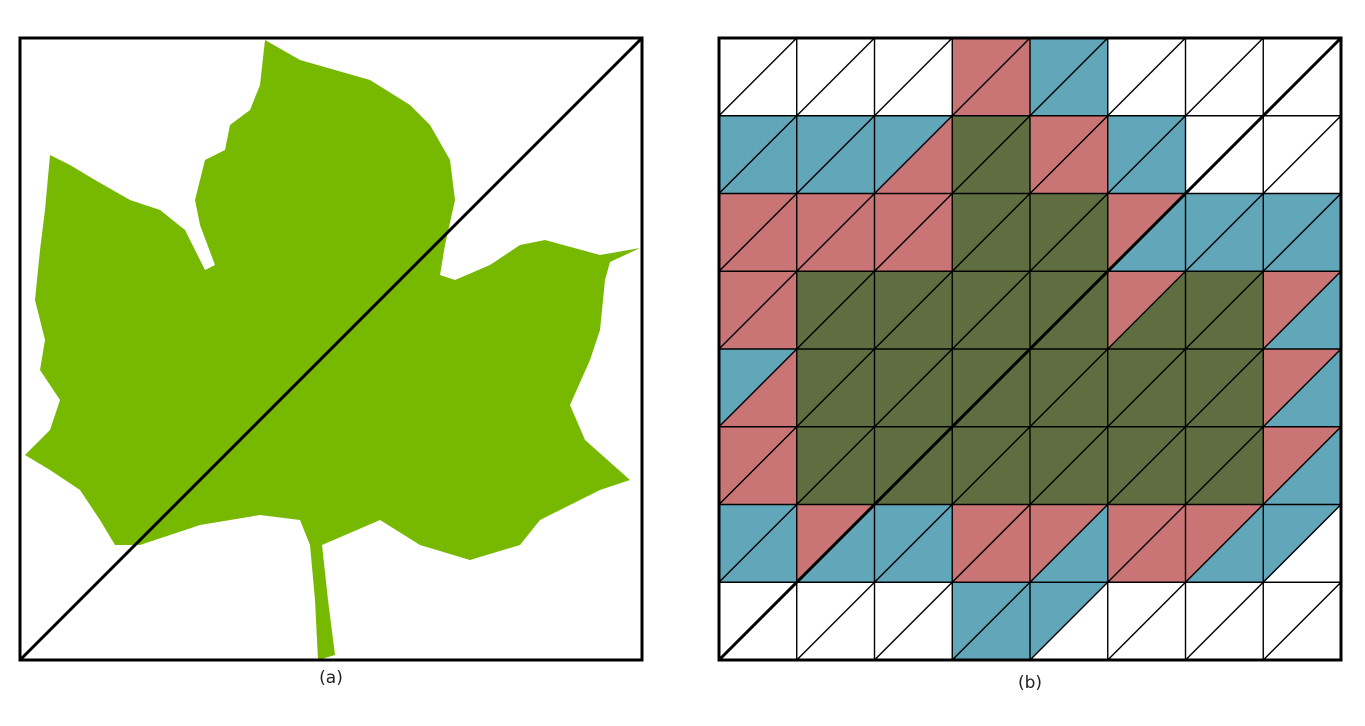 The height and width of the screenshot is (726, 1365). Describe the element at coordinates (331, 678) in the screenshot. I see `caption-a: (a)` at that location.